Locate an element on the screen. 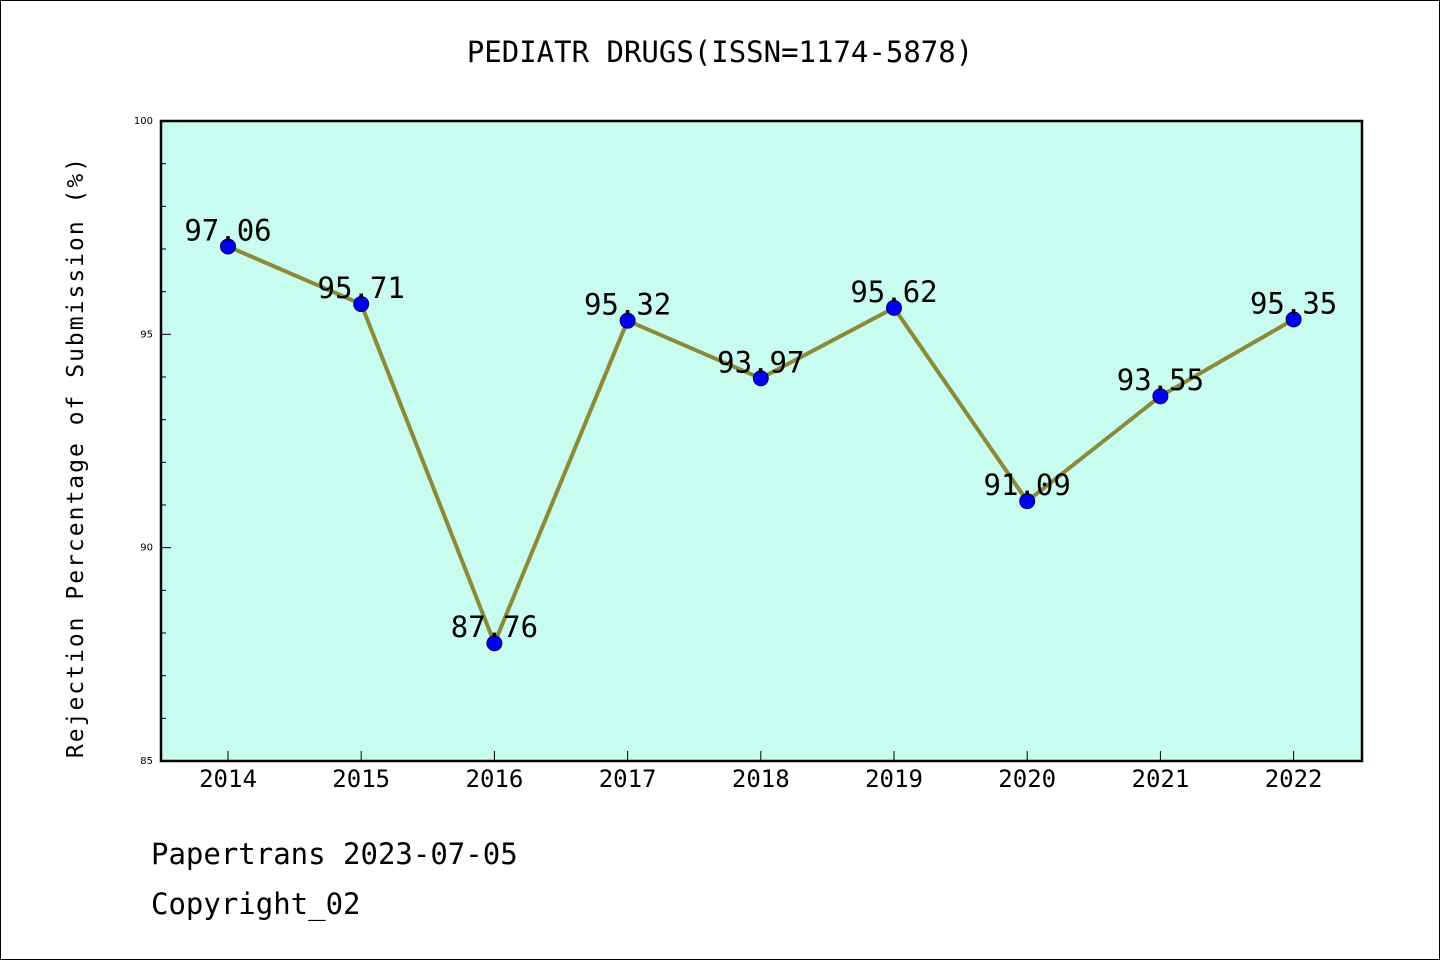 The image size is (1440, 960). x-tick-label: 2022 is located at coordinates (1294, 779).